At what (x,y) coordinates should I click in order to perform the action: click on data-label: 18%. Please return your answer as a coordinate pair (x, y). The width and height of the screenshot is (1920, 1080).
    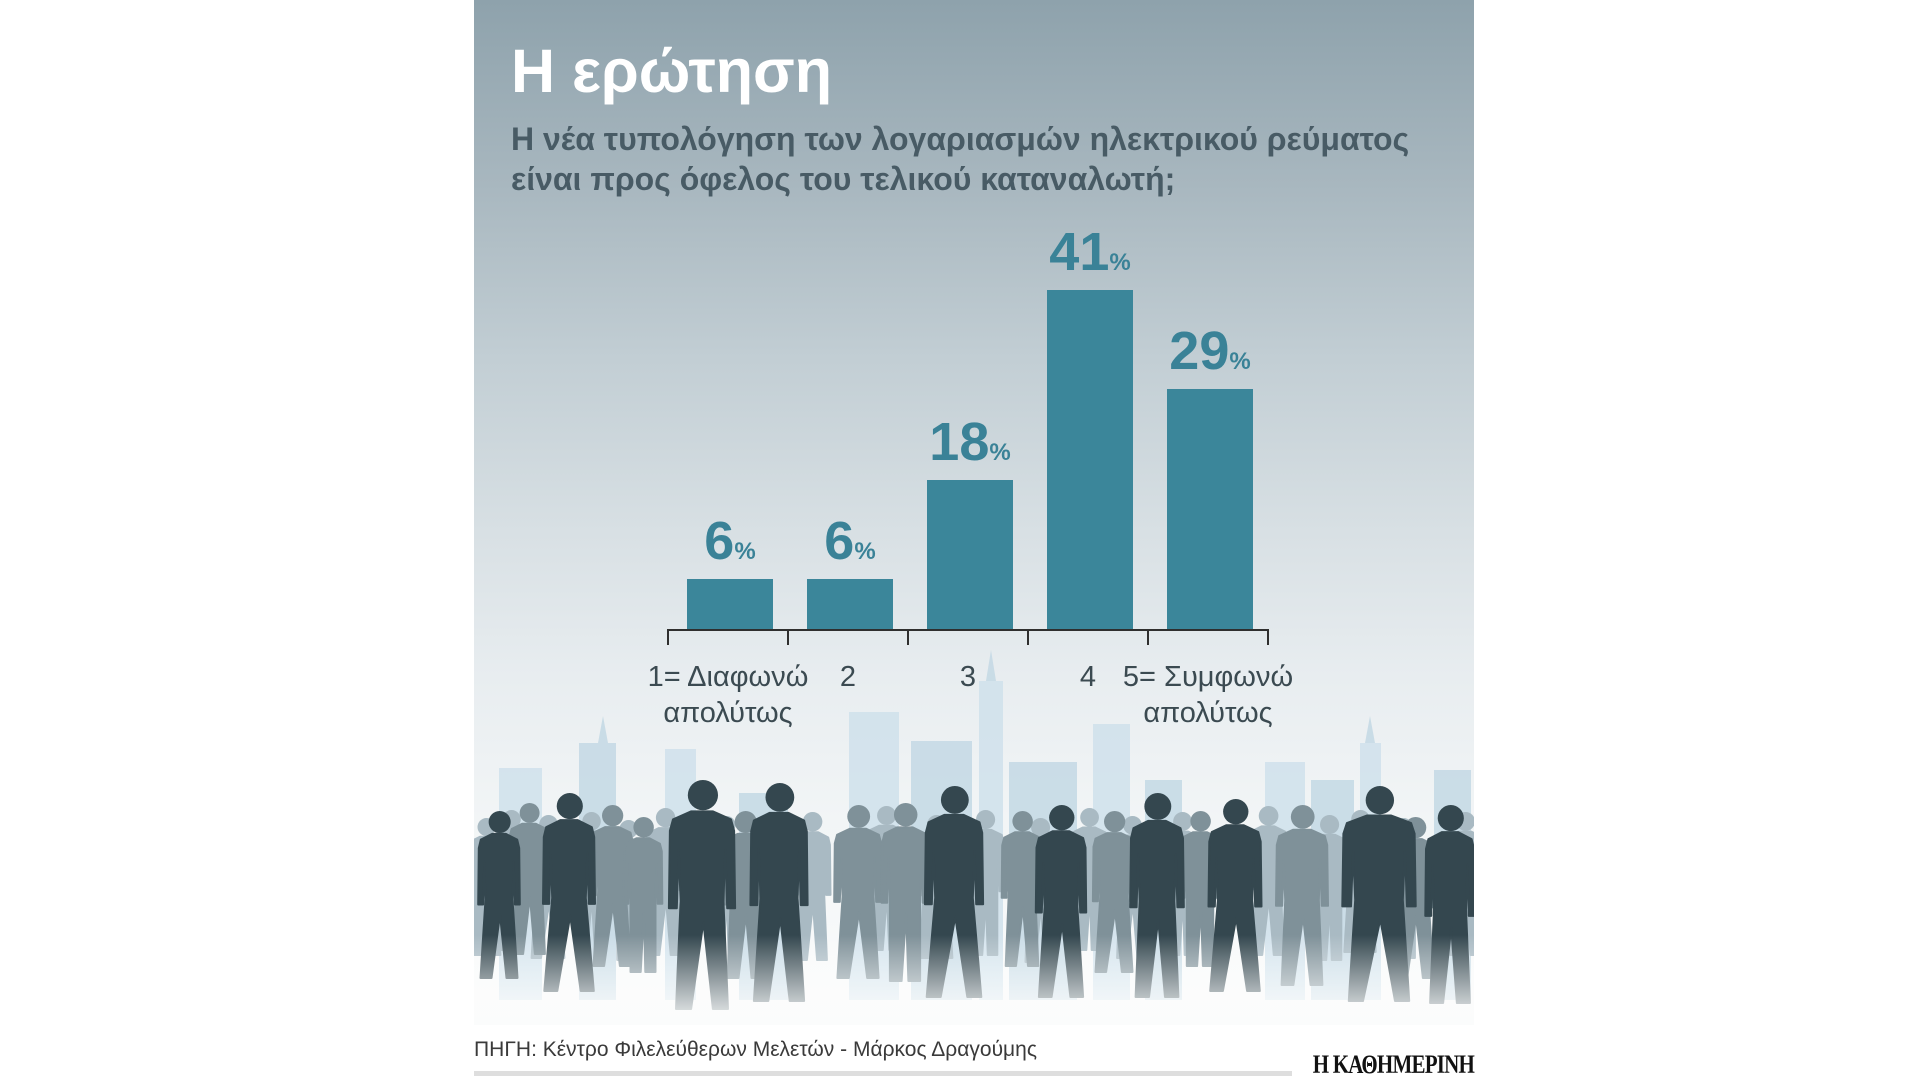
    Looking at the image, I should click on (970, 442).